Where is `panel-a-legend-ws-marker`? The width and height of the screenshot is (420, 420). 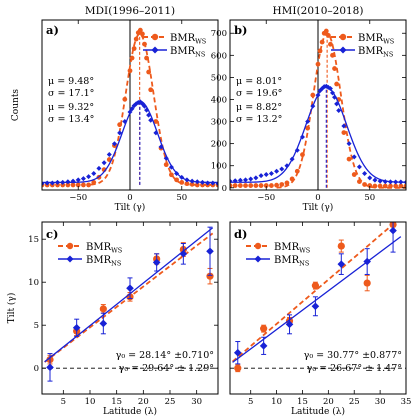
panel-a-legend-ws-marker is located at coordinates (155, 37).